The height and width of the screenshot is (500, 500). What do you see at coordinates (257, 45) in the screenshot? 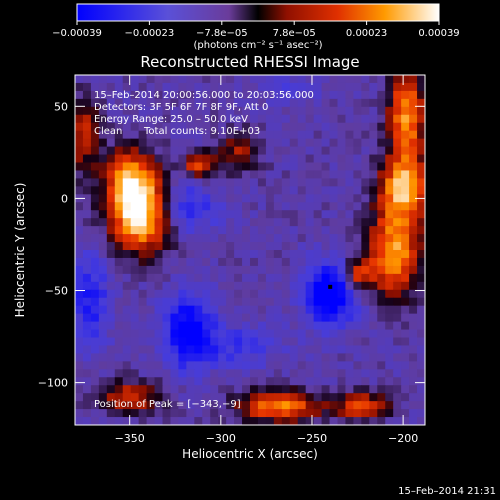
I see `colorbar-unit-label: (photons cm⁻² s⁻¹ asec⁻²)` at bounding box center [257, 45].